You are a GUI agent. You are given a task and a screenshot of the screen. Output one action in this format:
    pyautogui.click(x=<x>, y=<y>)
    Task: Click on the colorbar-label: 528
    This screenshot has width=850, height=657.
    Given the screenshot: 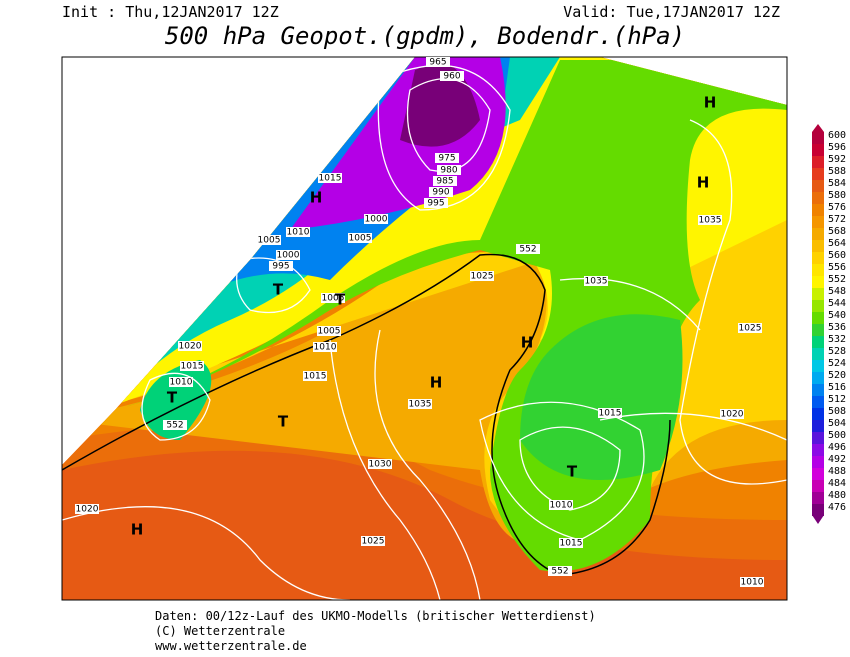 What is the action you would take?
    pyautogui.click(x=837, y=351)
    